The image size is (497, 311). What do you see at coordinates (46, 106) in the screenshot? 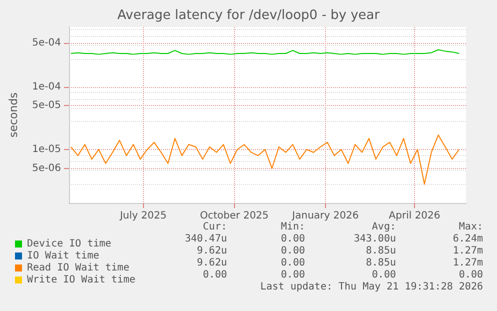
I see `y-tick-label: 5e-05` at bounding box center [46, 106].